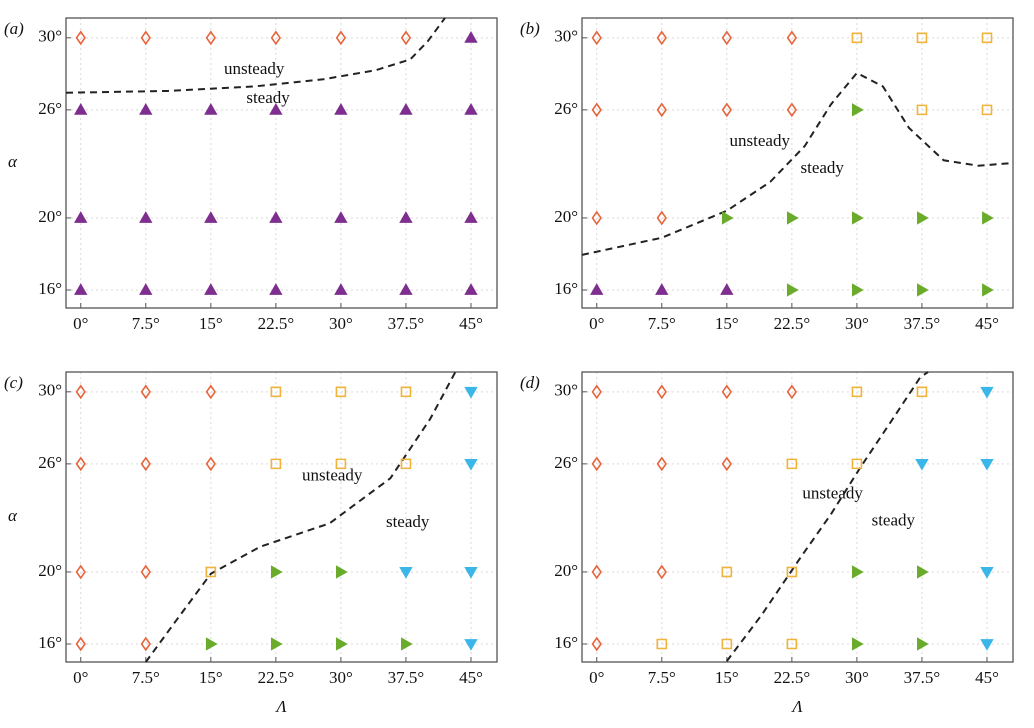 Image resolution: width=1034 pixels, height=728 pixels. Describe the element at coordinates (280, 706) in the screenshot. I see `x-axis-label: Λ` at that location.